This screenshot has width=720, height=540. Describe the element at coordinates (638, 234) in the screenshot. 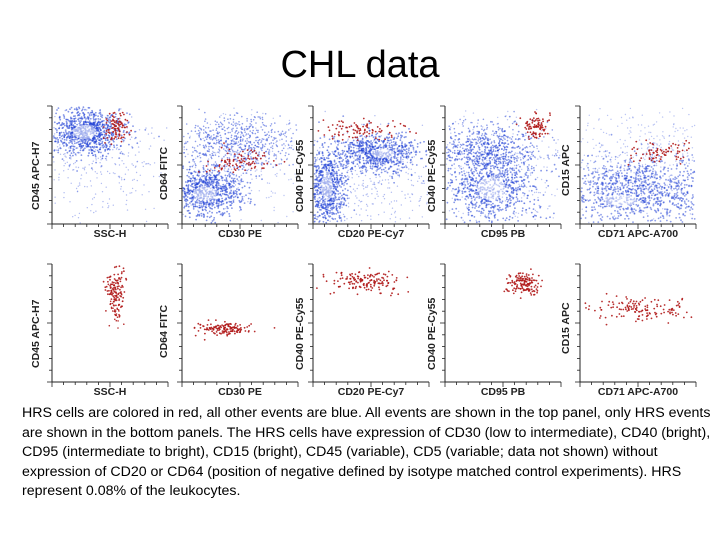

I see `top-plot-5-xlabel: CD71 APC-A700` at that location.